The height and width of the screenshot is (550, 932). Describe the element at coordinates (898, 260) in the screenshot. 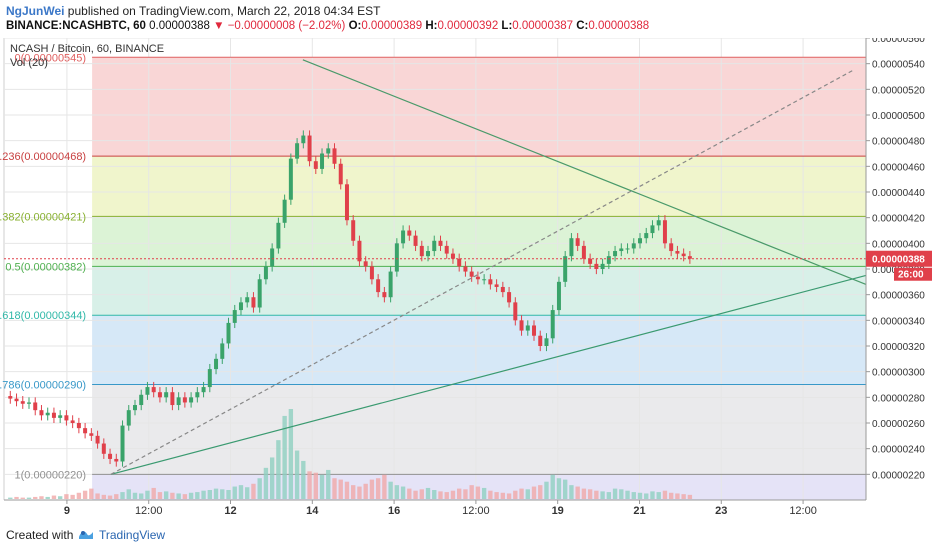

I see `current-price-label: 0.00000388` at that location.